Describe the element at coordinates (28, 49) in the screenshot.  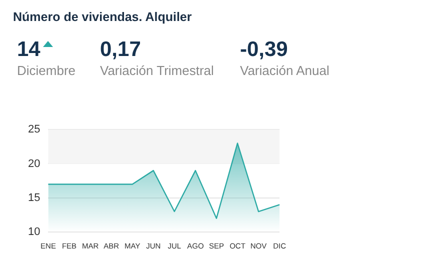
I see `text: 14` at that location.